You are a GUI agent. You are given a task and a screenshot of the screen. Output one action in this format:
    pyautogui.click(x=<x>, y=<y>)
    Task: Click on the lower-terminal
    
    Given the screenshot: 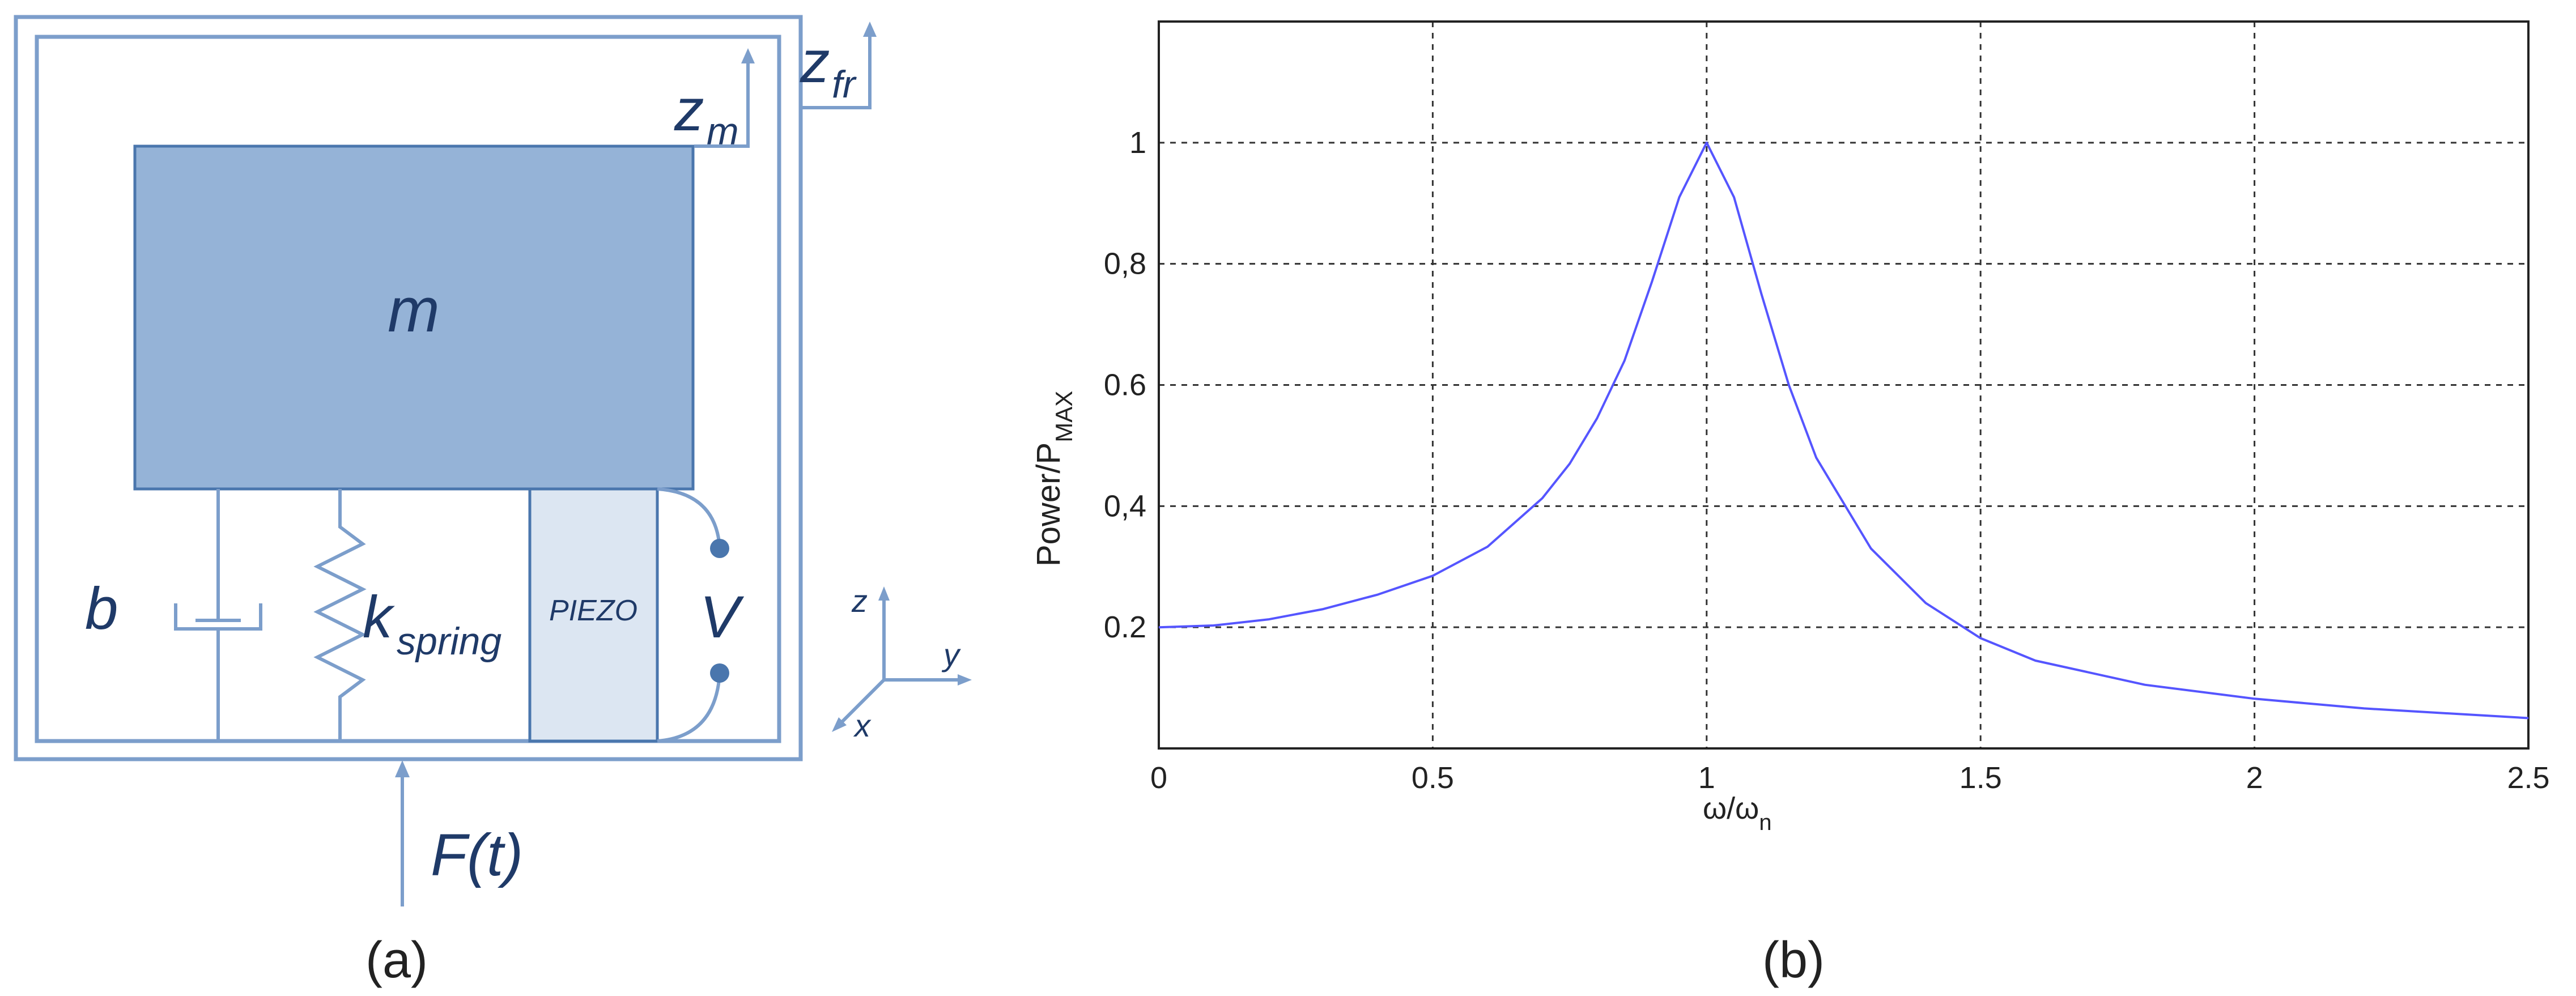 What is the action you would take?
    pyautogui.click(x=719, y=673)
    